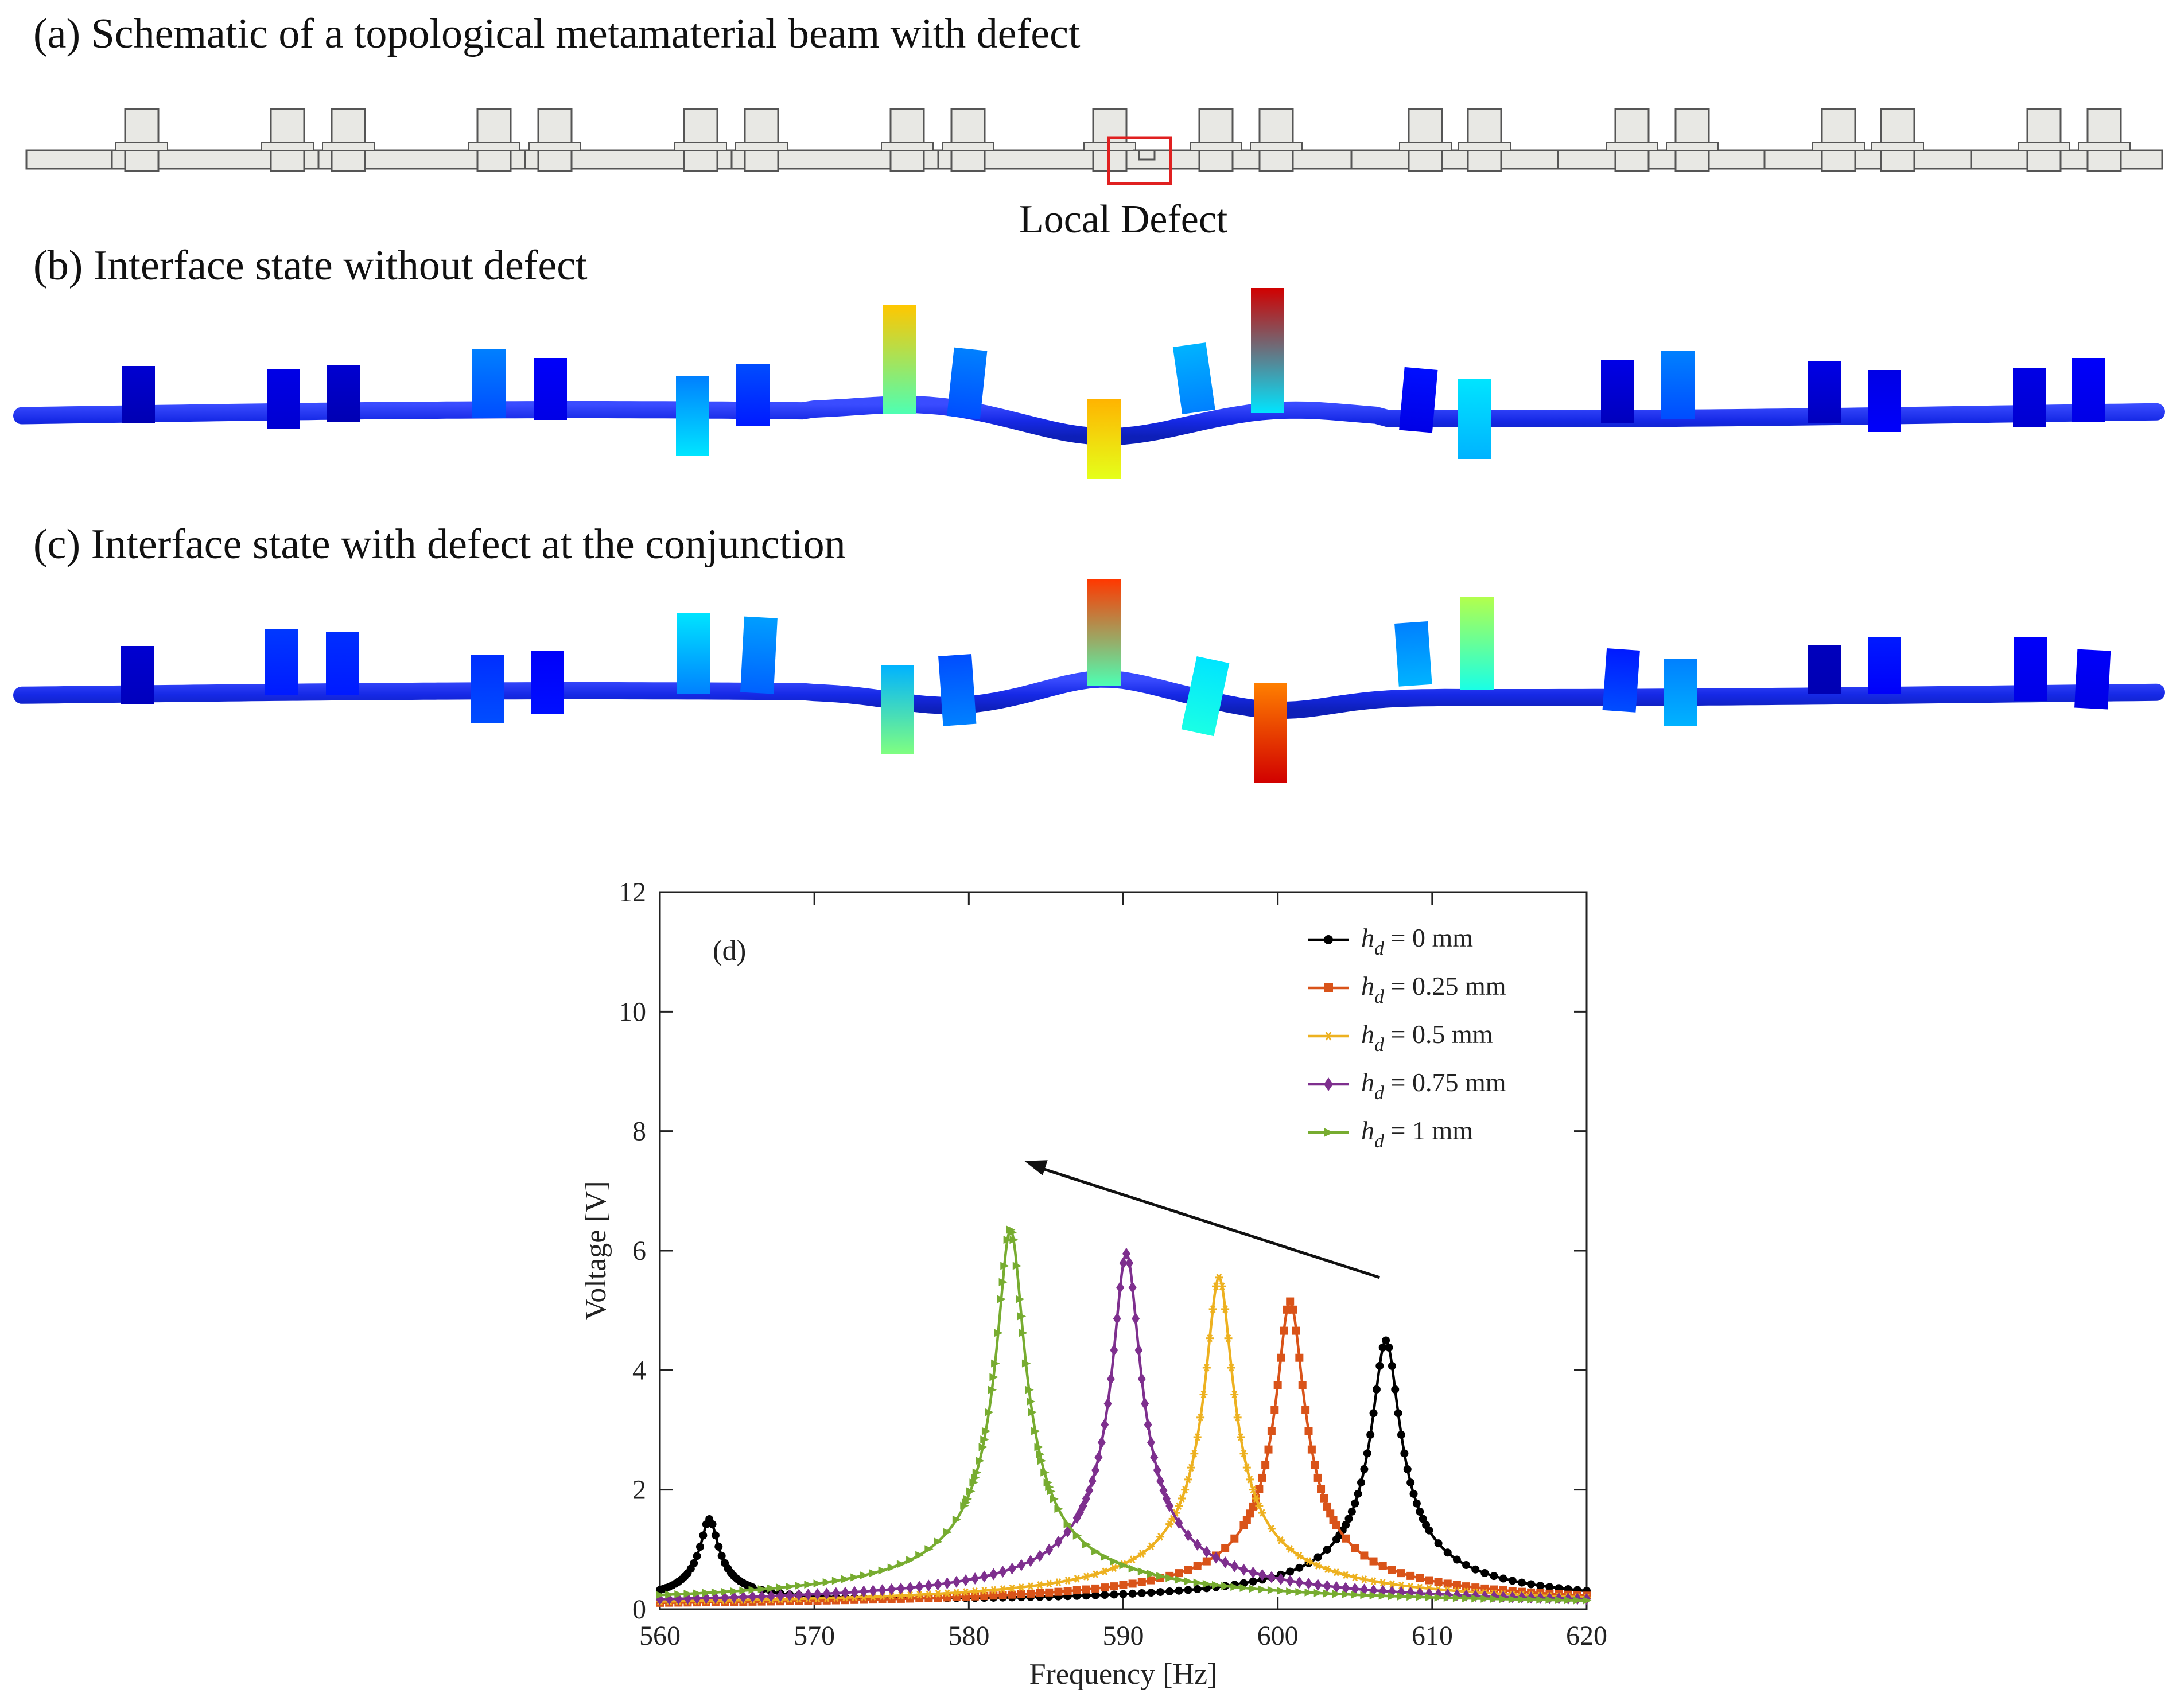 This screenshot has height=1701, width=2184. Describe the element at coordinates (660, 1636) in the screenshot. I see `x-tick-label: 560` at that location.